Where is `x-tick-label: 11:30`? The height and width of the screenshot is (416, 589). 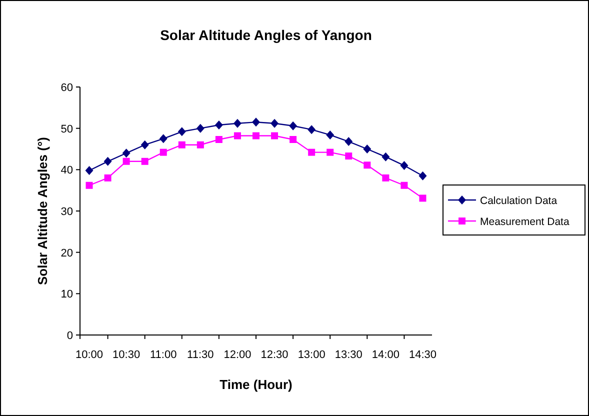 x-tick-label: 11:30 is located at coordinates (200, 355).